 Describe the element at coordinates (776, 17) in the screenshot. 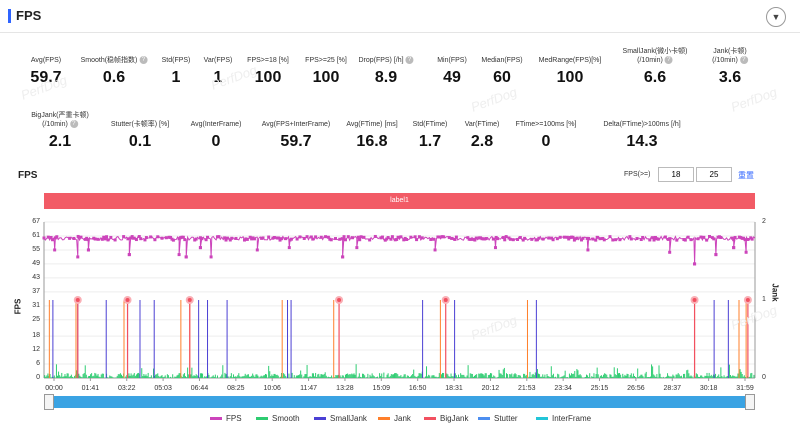

I see `collapse-chevron-icon: ▼` at that location.